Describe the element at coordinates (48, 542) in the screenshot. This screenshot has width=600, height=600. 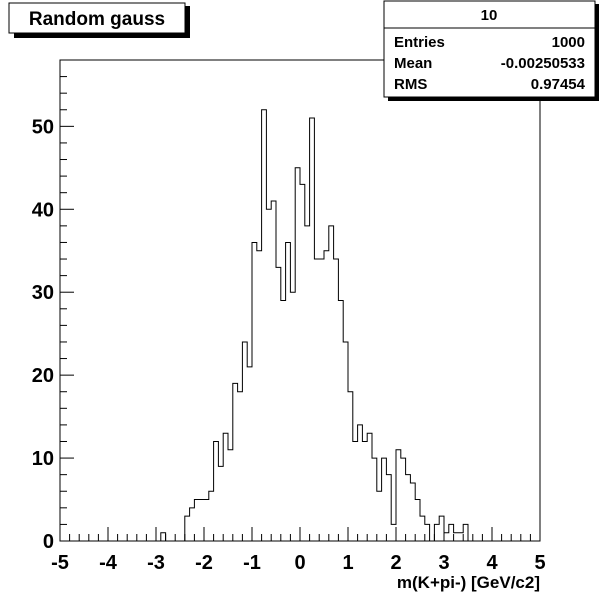
I see `y-tick-label: 0` at that location.